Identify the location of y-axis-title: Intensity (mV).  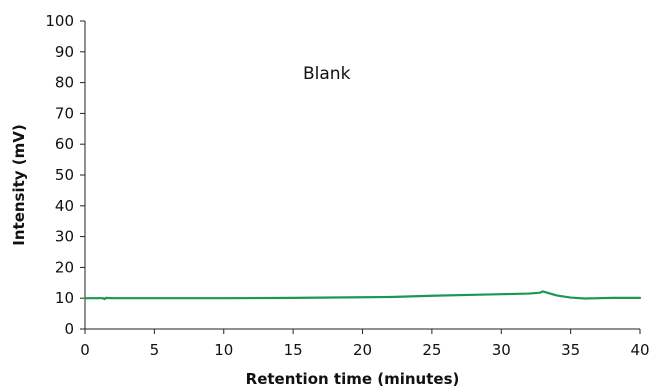
(19, 184).